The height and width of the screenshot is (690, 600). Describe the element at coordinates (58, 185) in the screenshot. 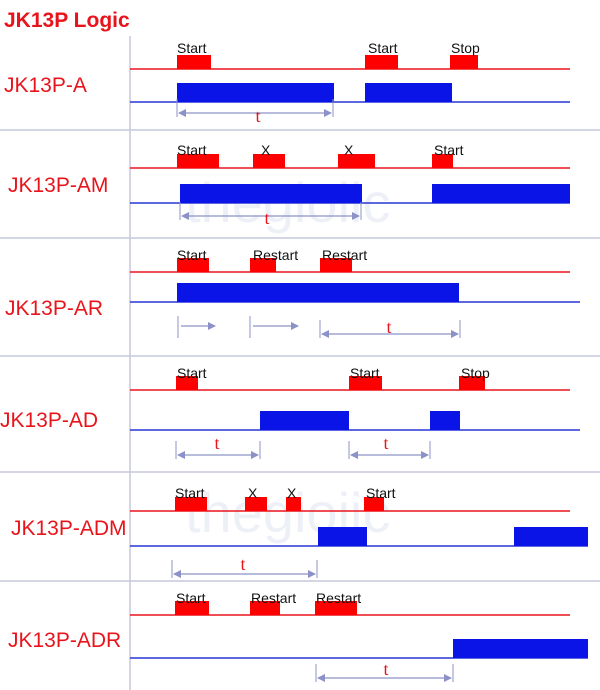

I see `mode-label: JK13P-AM` at that location.